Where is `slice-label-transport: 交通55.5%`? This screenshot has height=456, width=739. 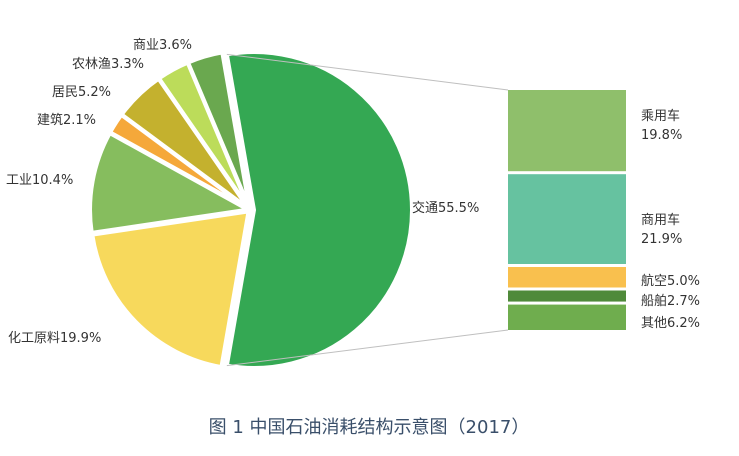 slice-label-transport: 交通55.5% is located at coordinates (445, 208).